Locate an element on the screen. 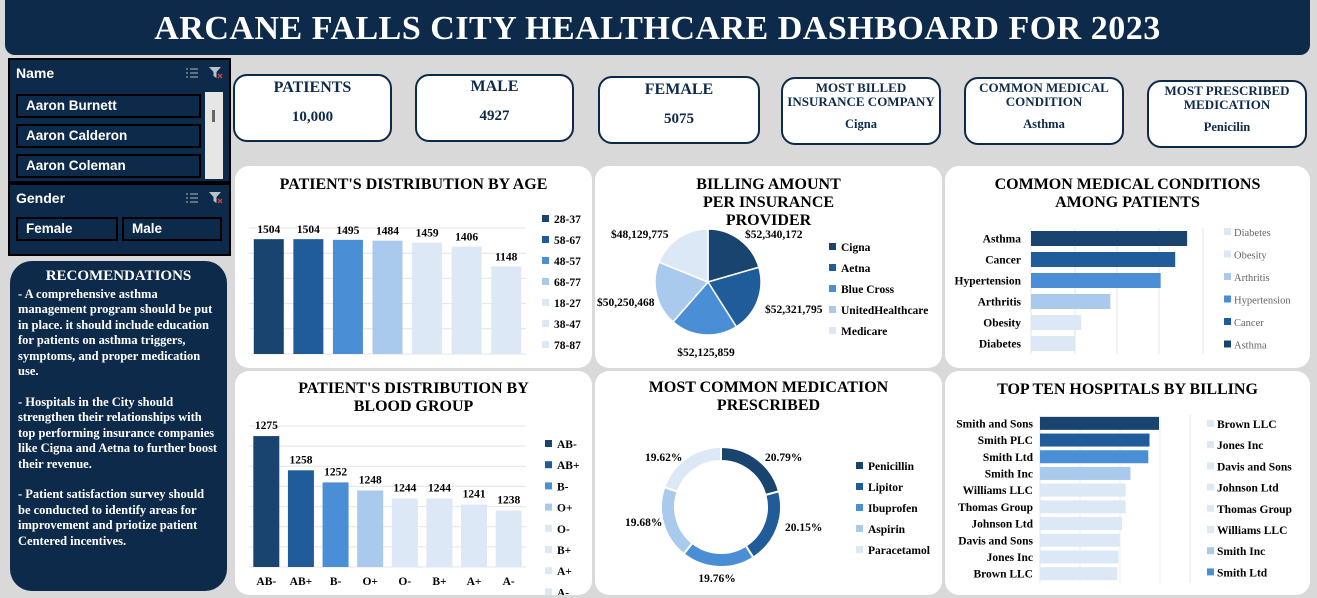  legend-label: AB- is located at coordinates (567, 445).